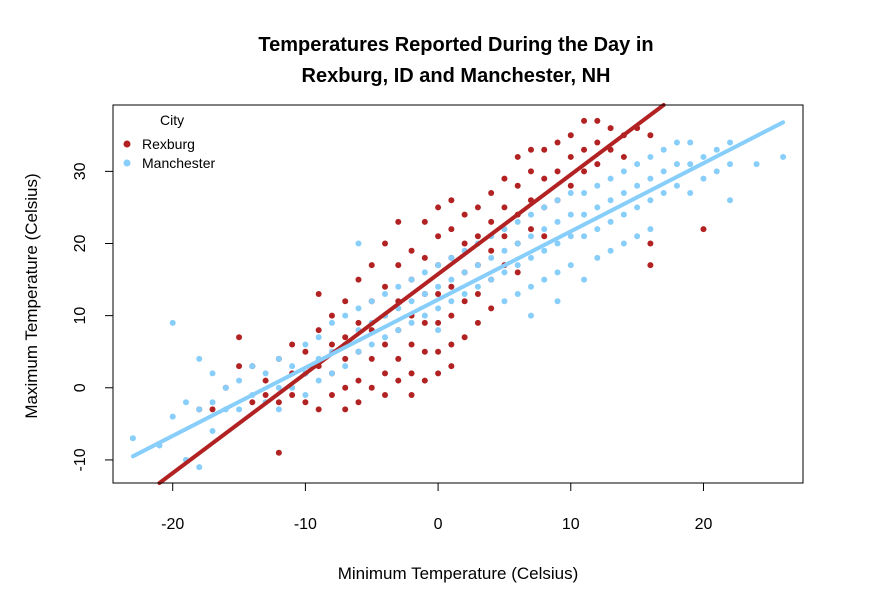 The height and width of the screenshot is (602, 885). What do you see at coordinates (80, 459) in the screenshot?
I see `y-tick-label: -10` at bounding box center [80, 459].